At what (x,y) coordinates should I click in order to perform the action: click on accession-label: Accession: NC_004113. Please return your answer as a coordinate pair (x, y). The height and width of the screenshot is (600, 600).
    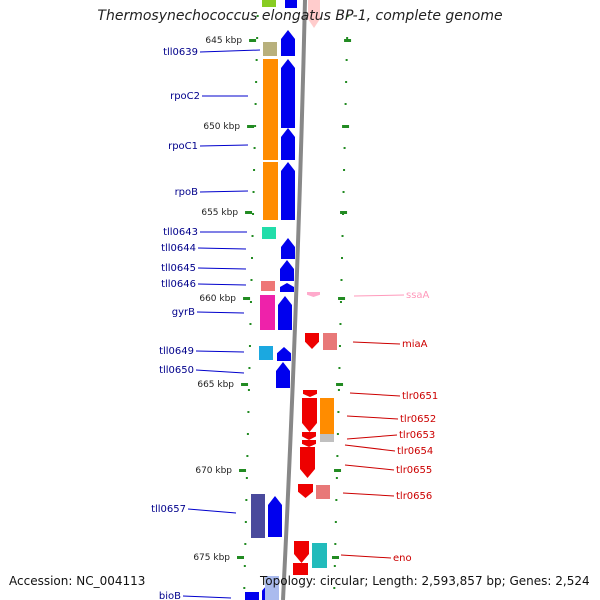
    Looking at the image, I should click on (77, 581).